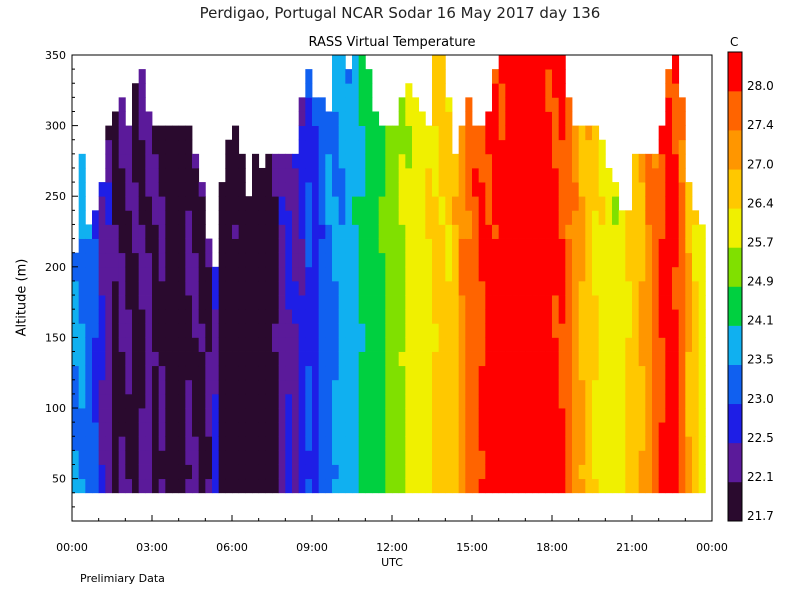  I want to click on colorbar-label: 24.9, so click(760, 282).